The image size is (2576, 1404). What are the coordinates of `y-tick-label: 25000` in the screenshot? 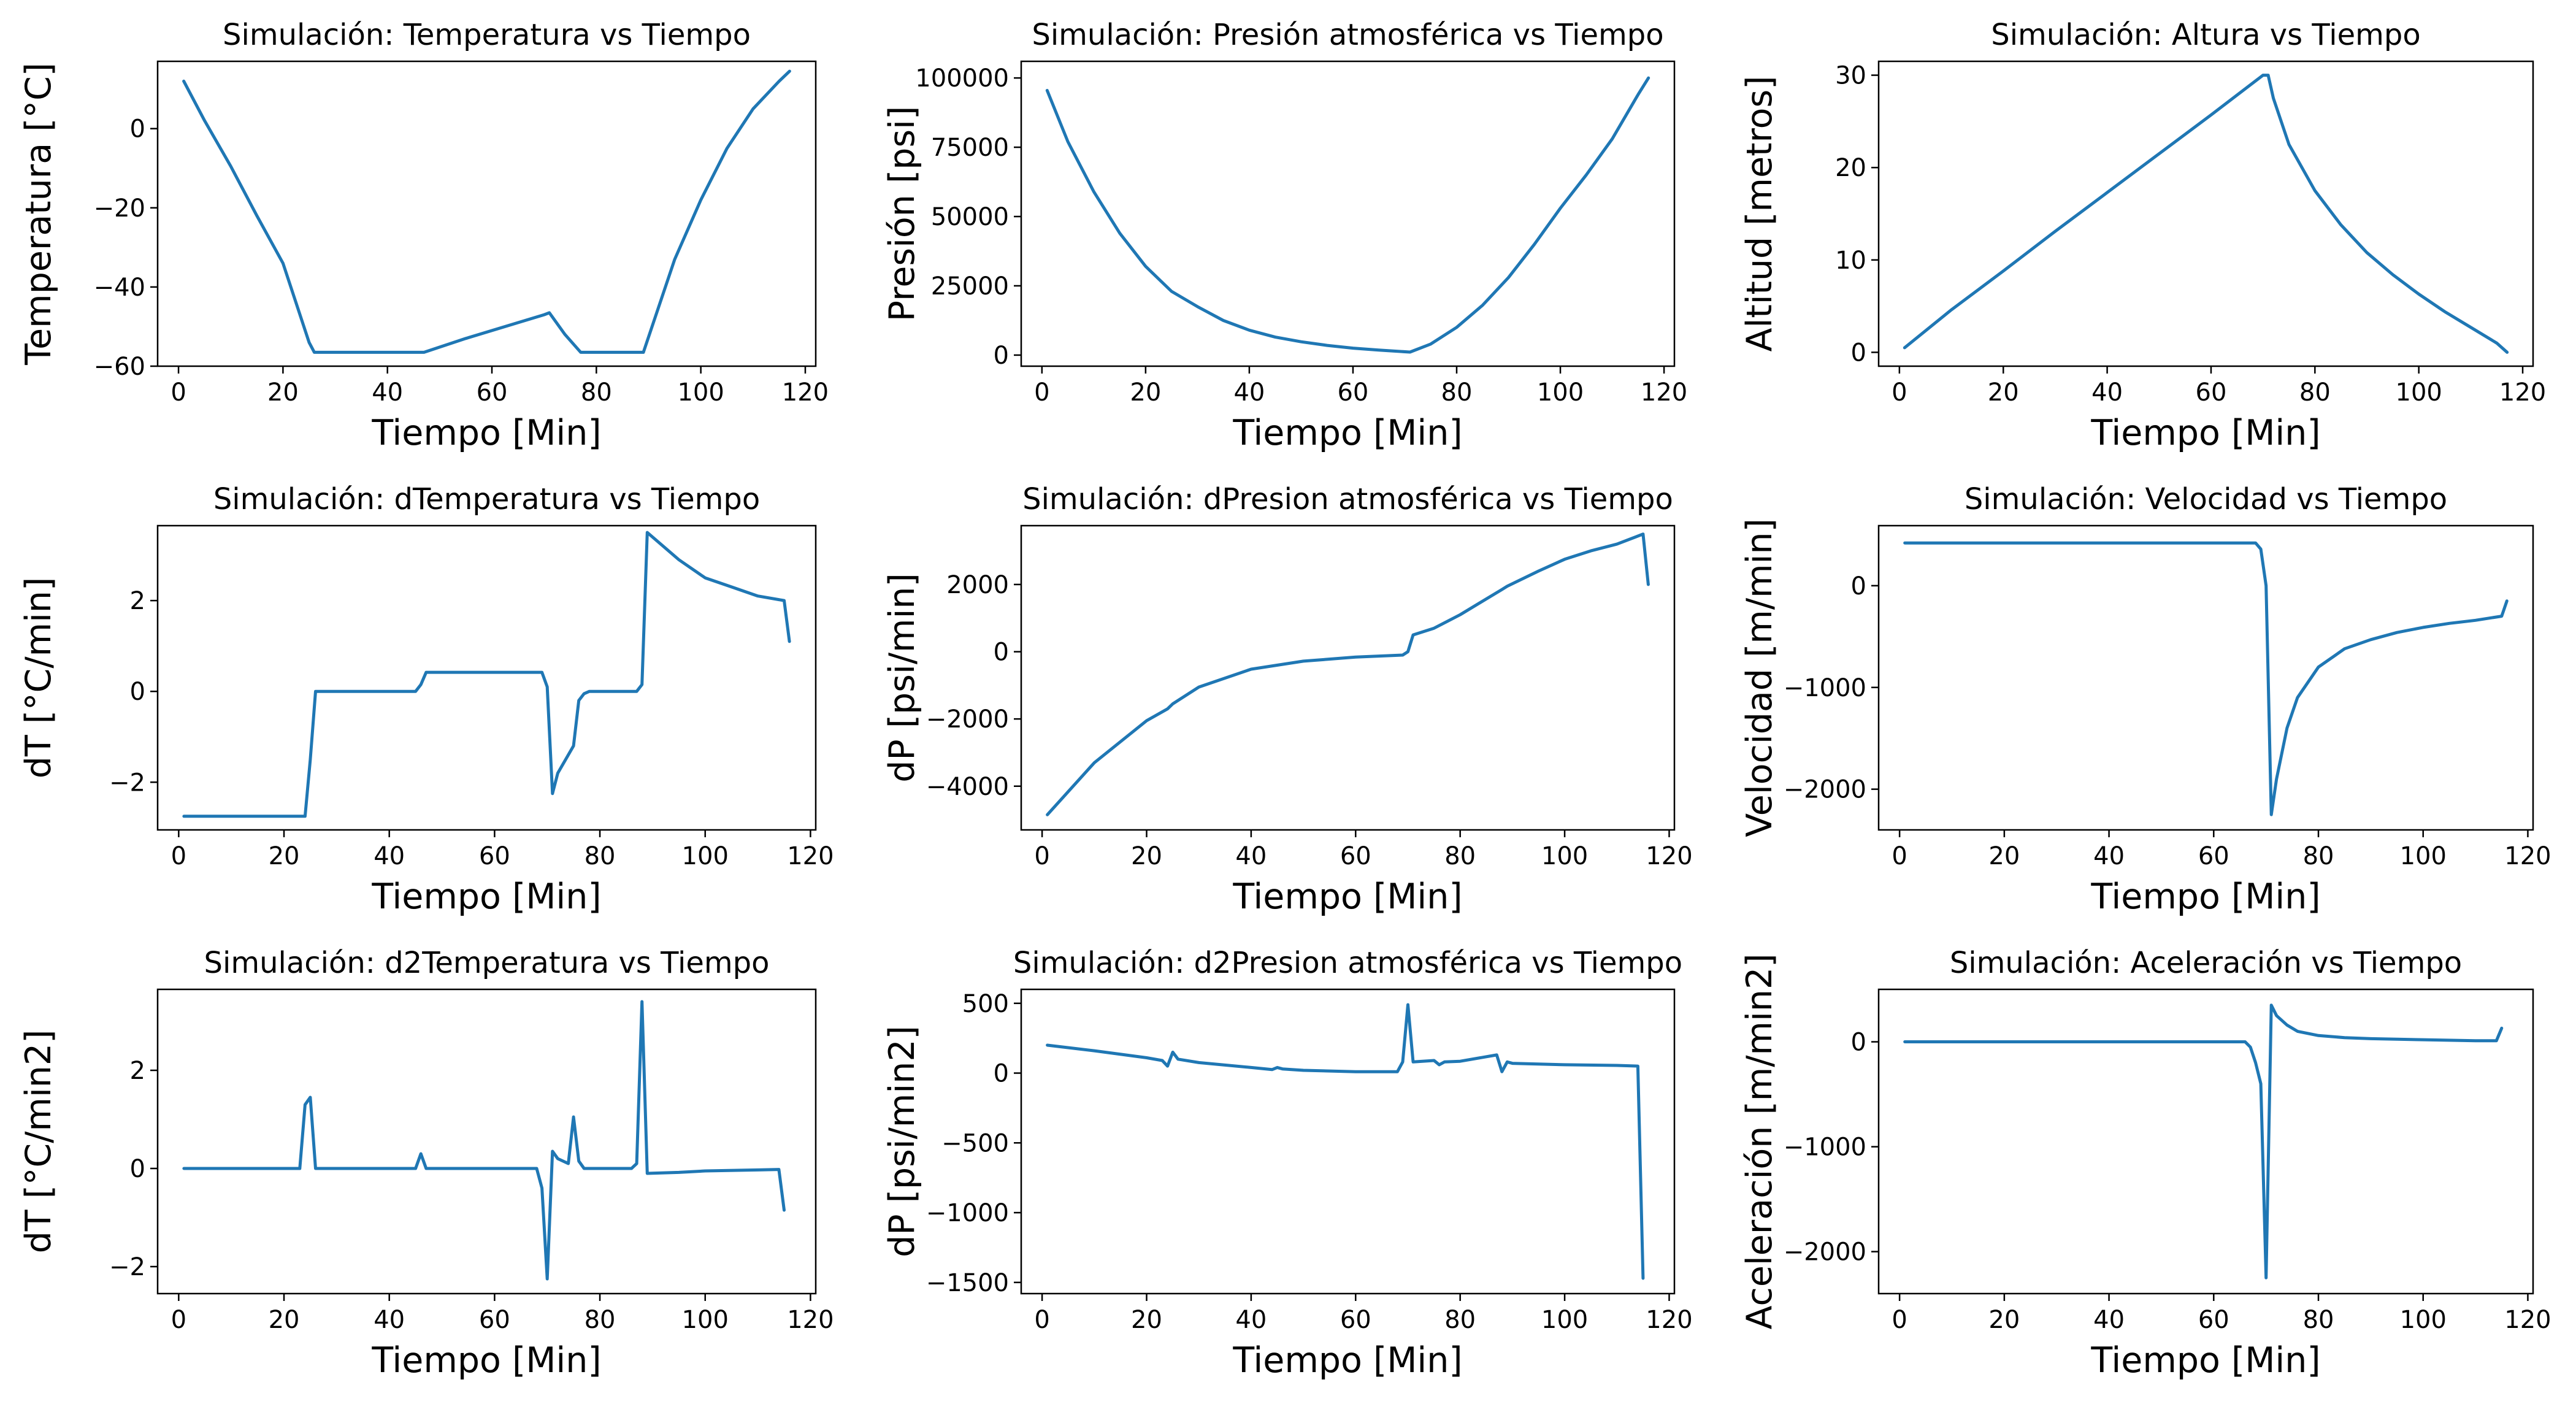 It's located at (970, 286).